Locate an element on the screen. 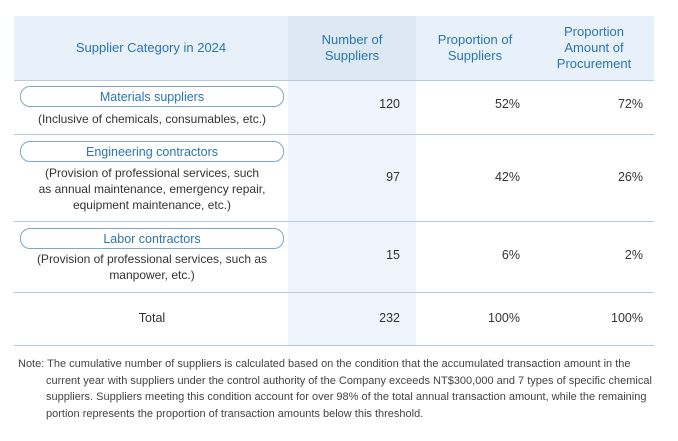 This screenshot has height=441, width=678. amount-labor: 2% is located at coordinates (633, 255).